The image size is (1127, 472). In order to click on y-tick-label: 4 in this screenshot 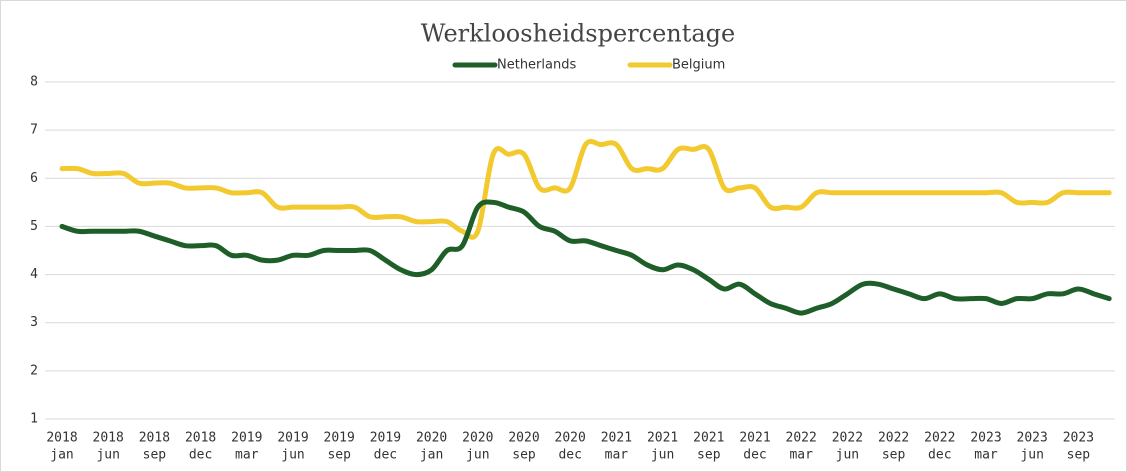, I will do `click(34, 274)`.